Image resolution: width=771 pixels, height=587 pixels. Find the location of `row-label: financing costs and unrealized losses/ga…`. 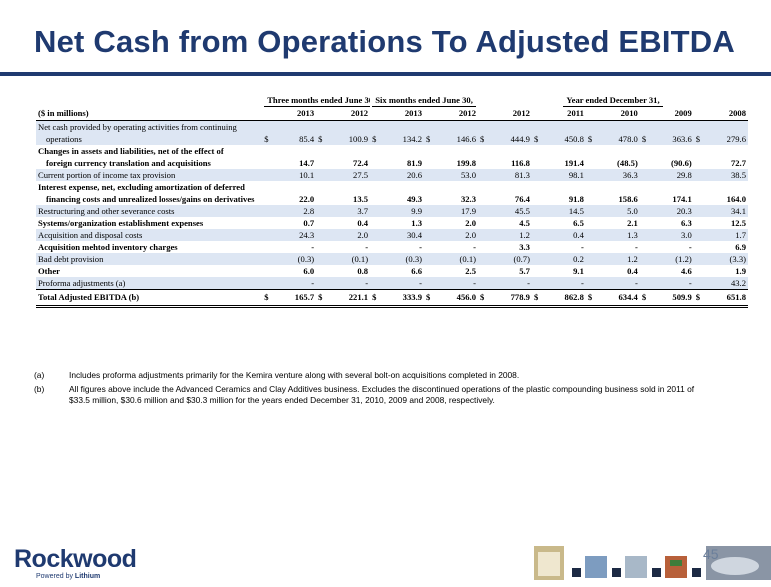

row-label: financing costs and unrealized losses/ga… is located at coordinates (150, 198).